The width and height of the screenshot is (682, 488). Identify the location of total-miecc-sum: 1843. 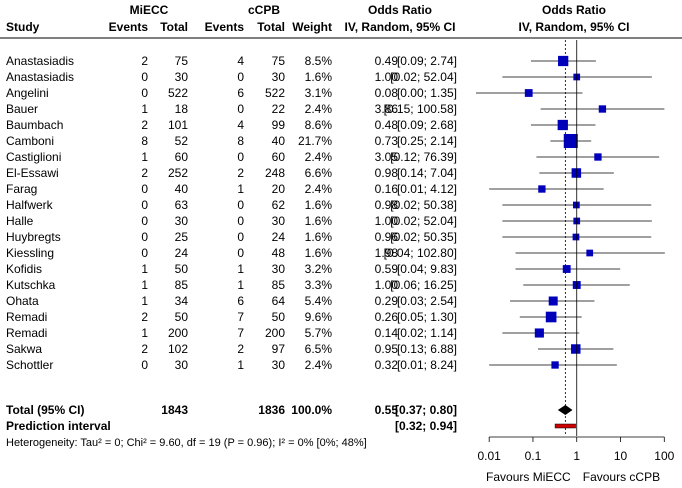
(174, 410).